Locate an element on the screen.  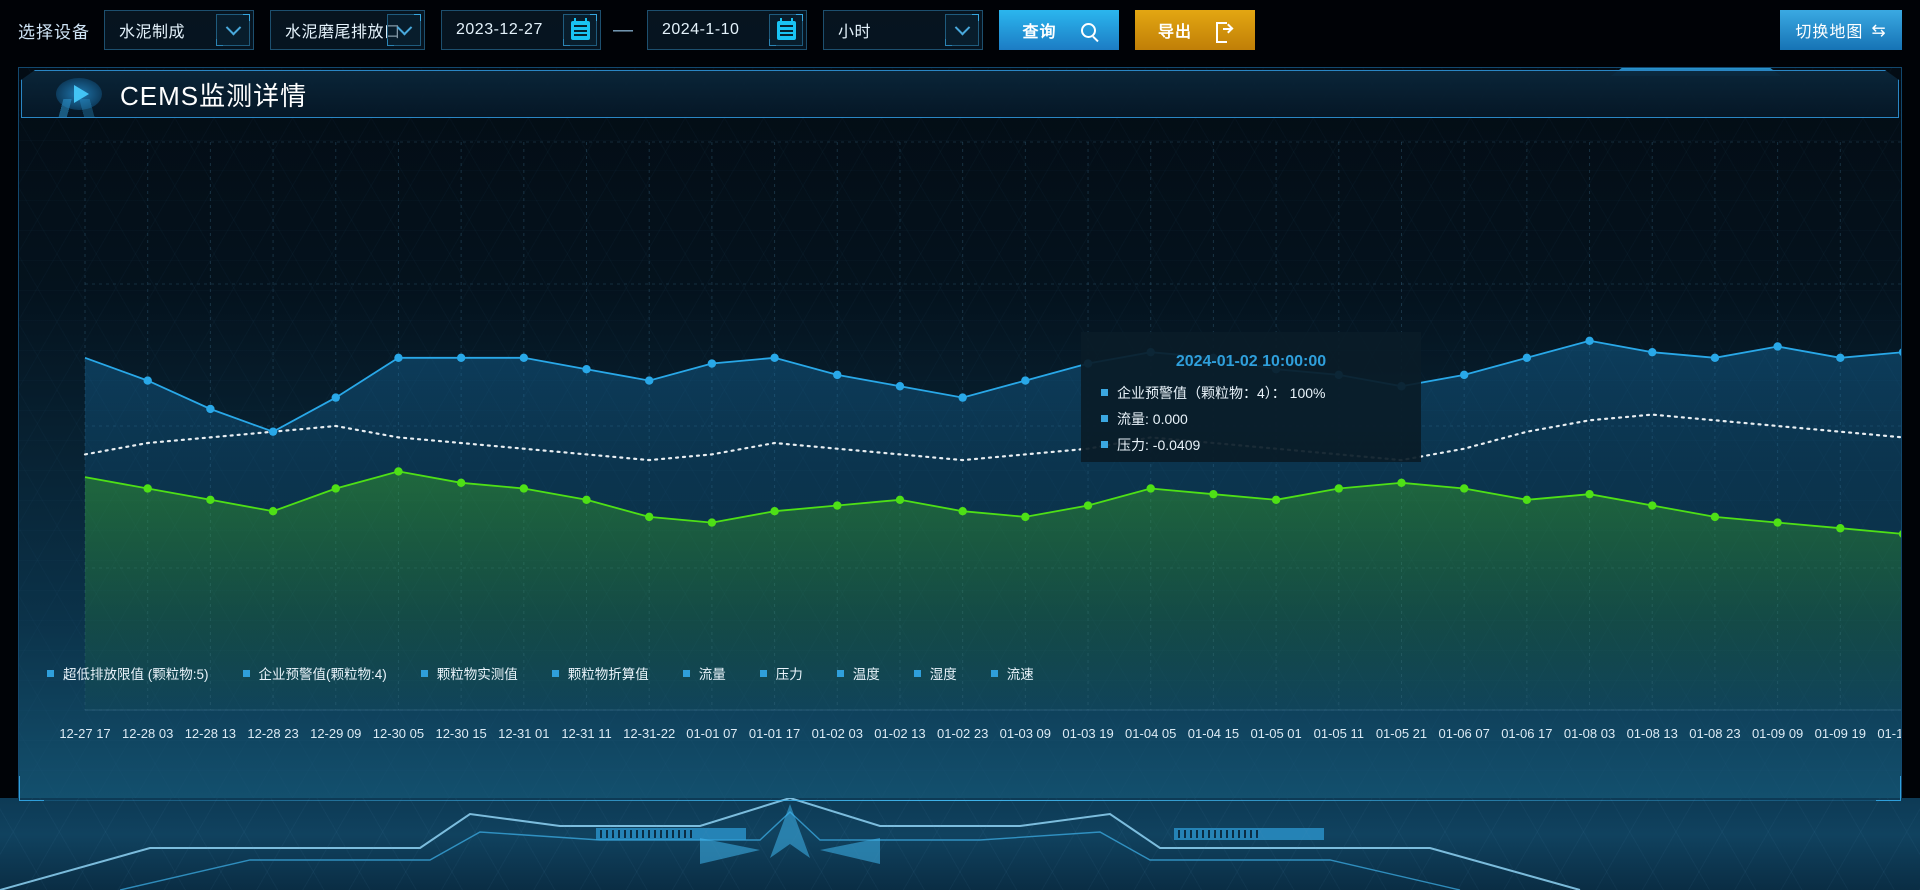
legend-item: 压力 is located at coordinates (781, 673).